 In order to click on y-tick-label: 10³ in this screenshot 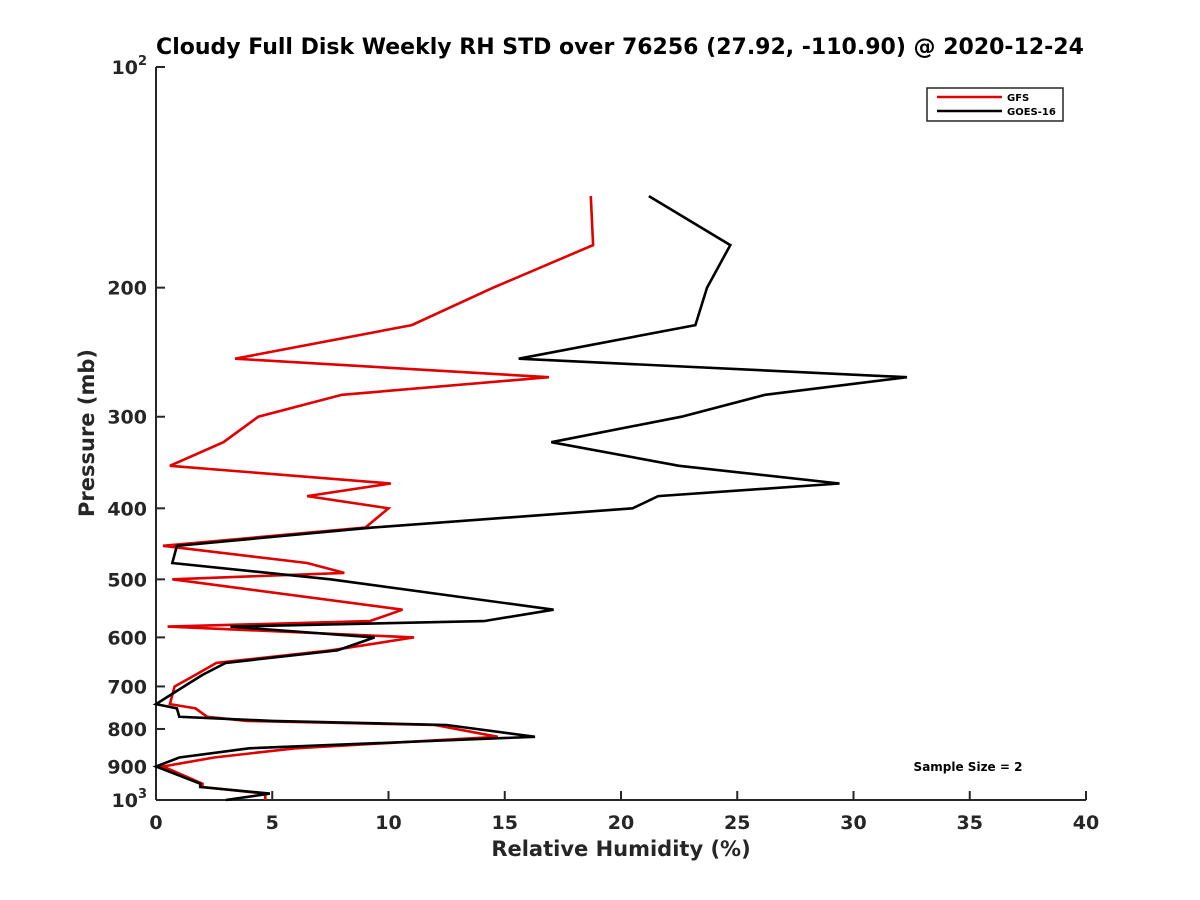, I will do `click(130, 799)`.